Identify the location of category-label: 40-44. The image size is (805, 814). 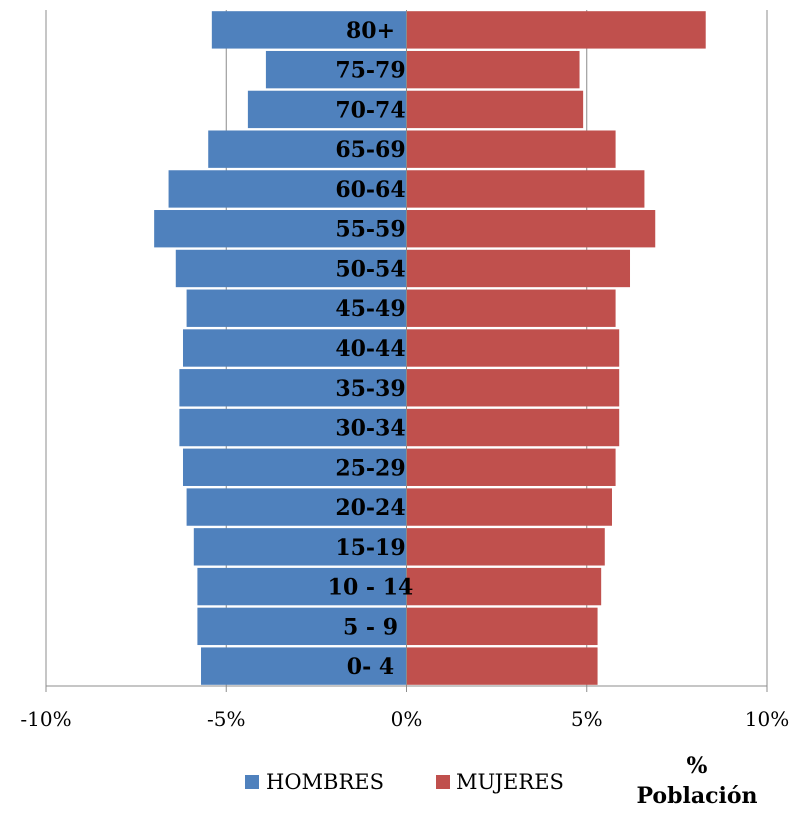
(370, 349).